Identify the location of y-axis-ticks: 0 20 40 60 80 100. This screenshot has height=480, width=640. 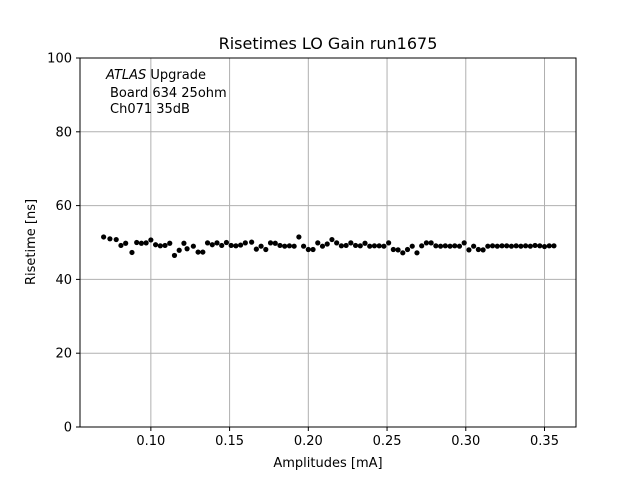
(63, 244).